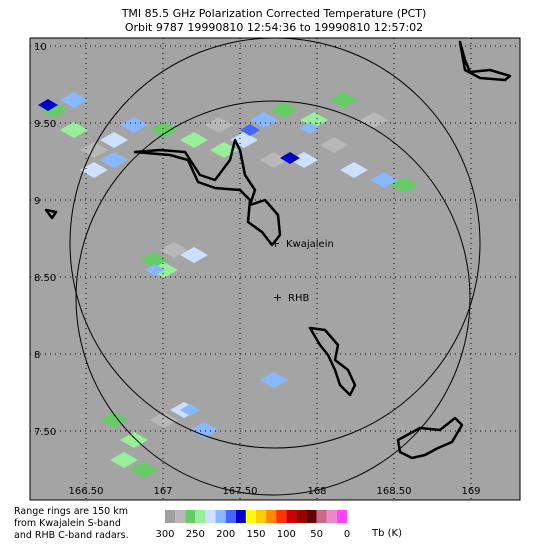 The height and width of the screenshot is (552, 548). What do you see at coordinates (71, 535) in the screenshot?
I see `note-line: and RHB C-band radars.` at bounding box center [71, 535].